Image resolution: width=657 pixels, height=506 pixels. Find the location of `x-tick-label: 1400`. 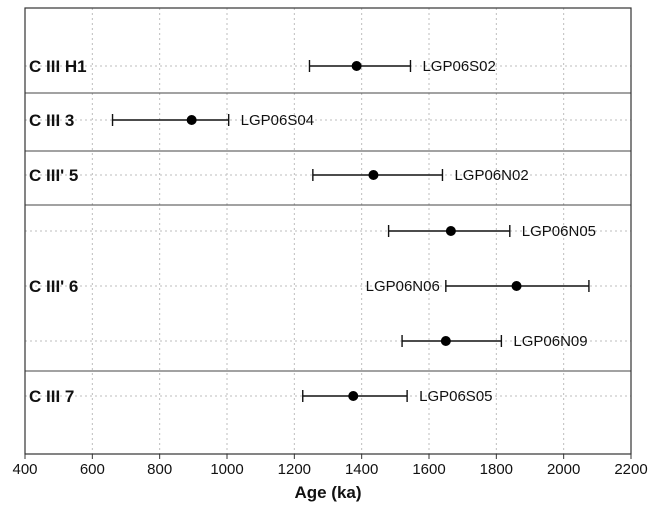

x-tick-label: 1400 is located at coordinates (361, 469).